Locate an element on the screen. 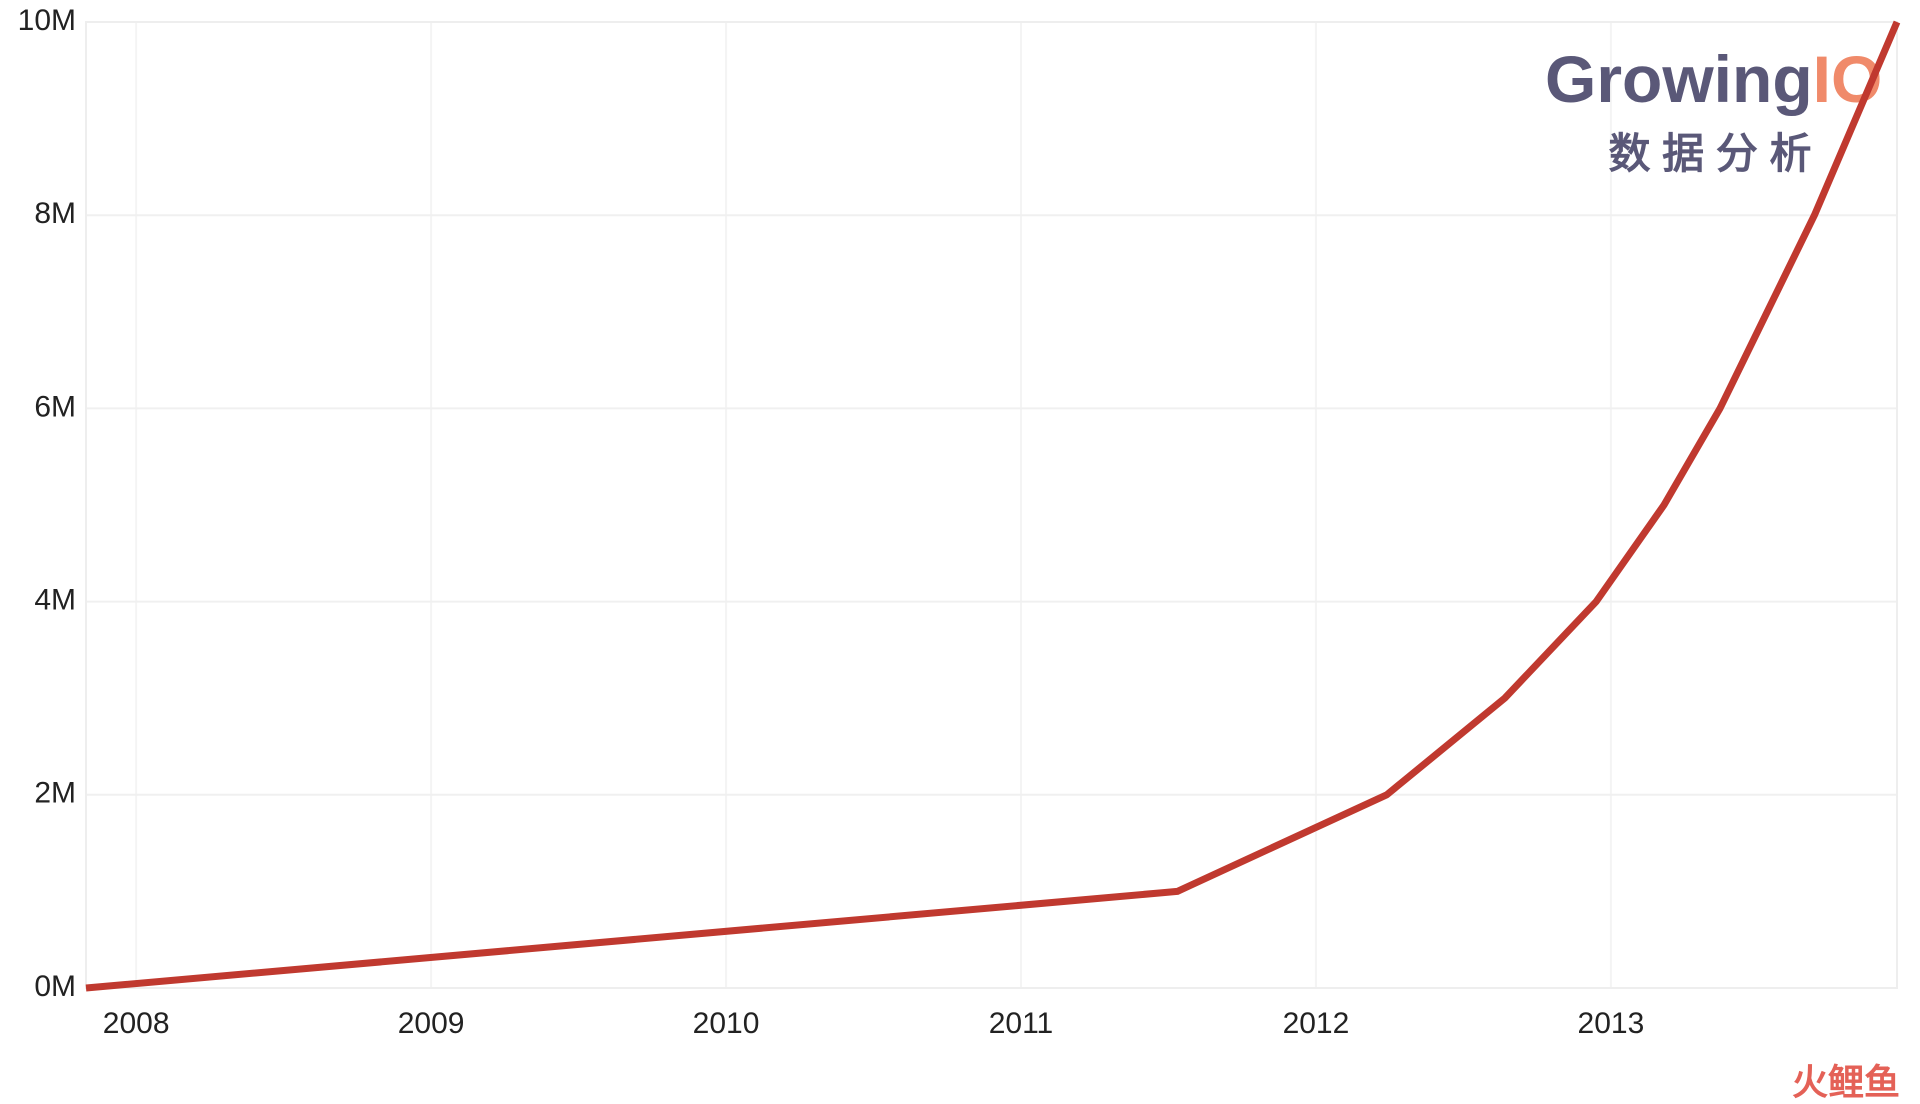  y-tick-label: 2M is located at coordinates (55, 793).